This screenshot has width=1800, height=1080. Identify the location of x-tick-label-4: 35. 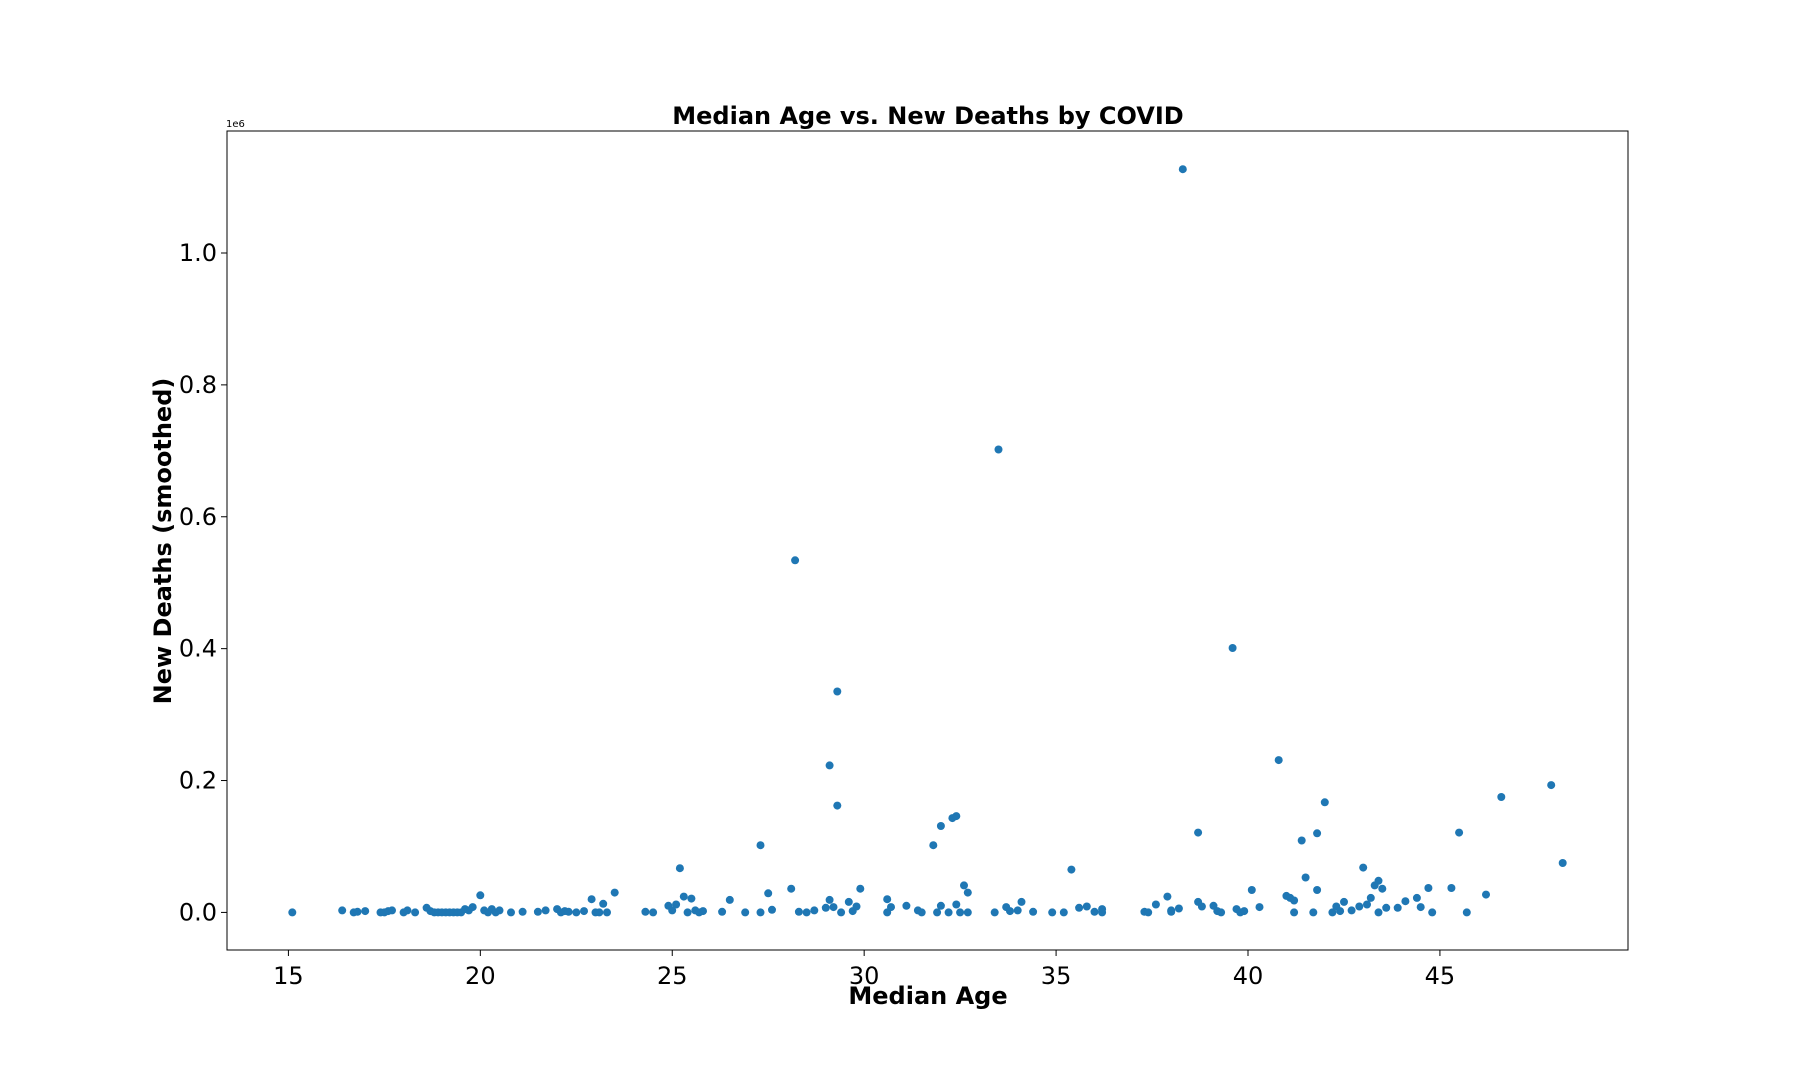
(1056, 976).